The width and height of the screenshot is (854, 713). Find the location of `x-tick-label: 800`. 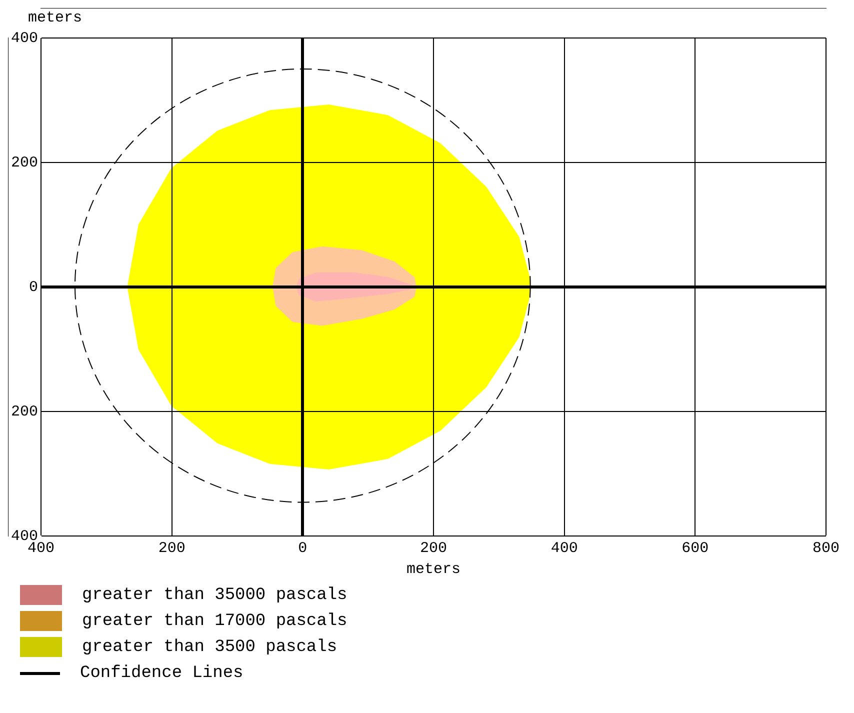

x-tick-label: 800 is located at coordinates (826, 548).